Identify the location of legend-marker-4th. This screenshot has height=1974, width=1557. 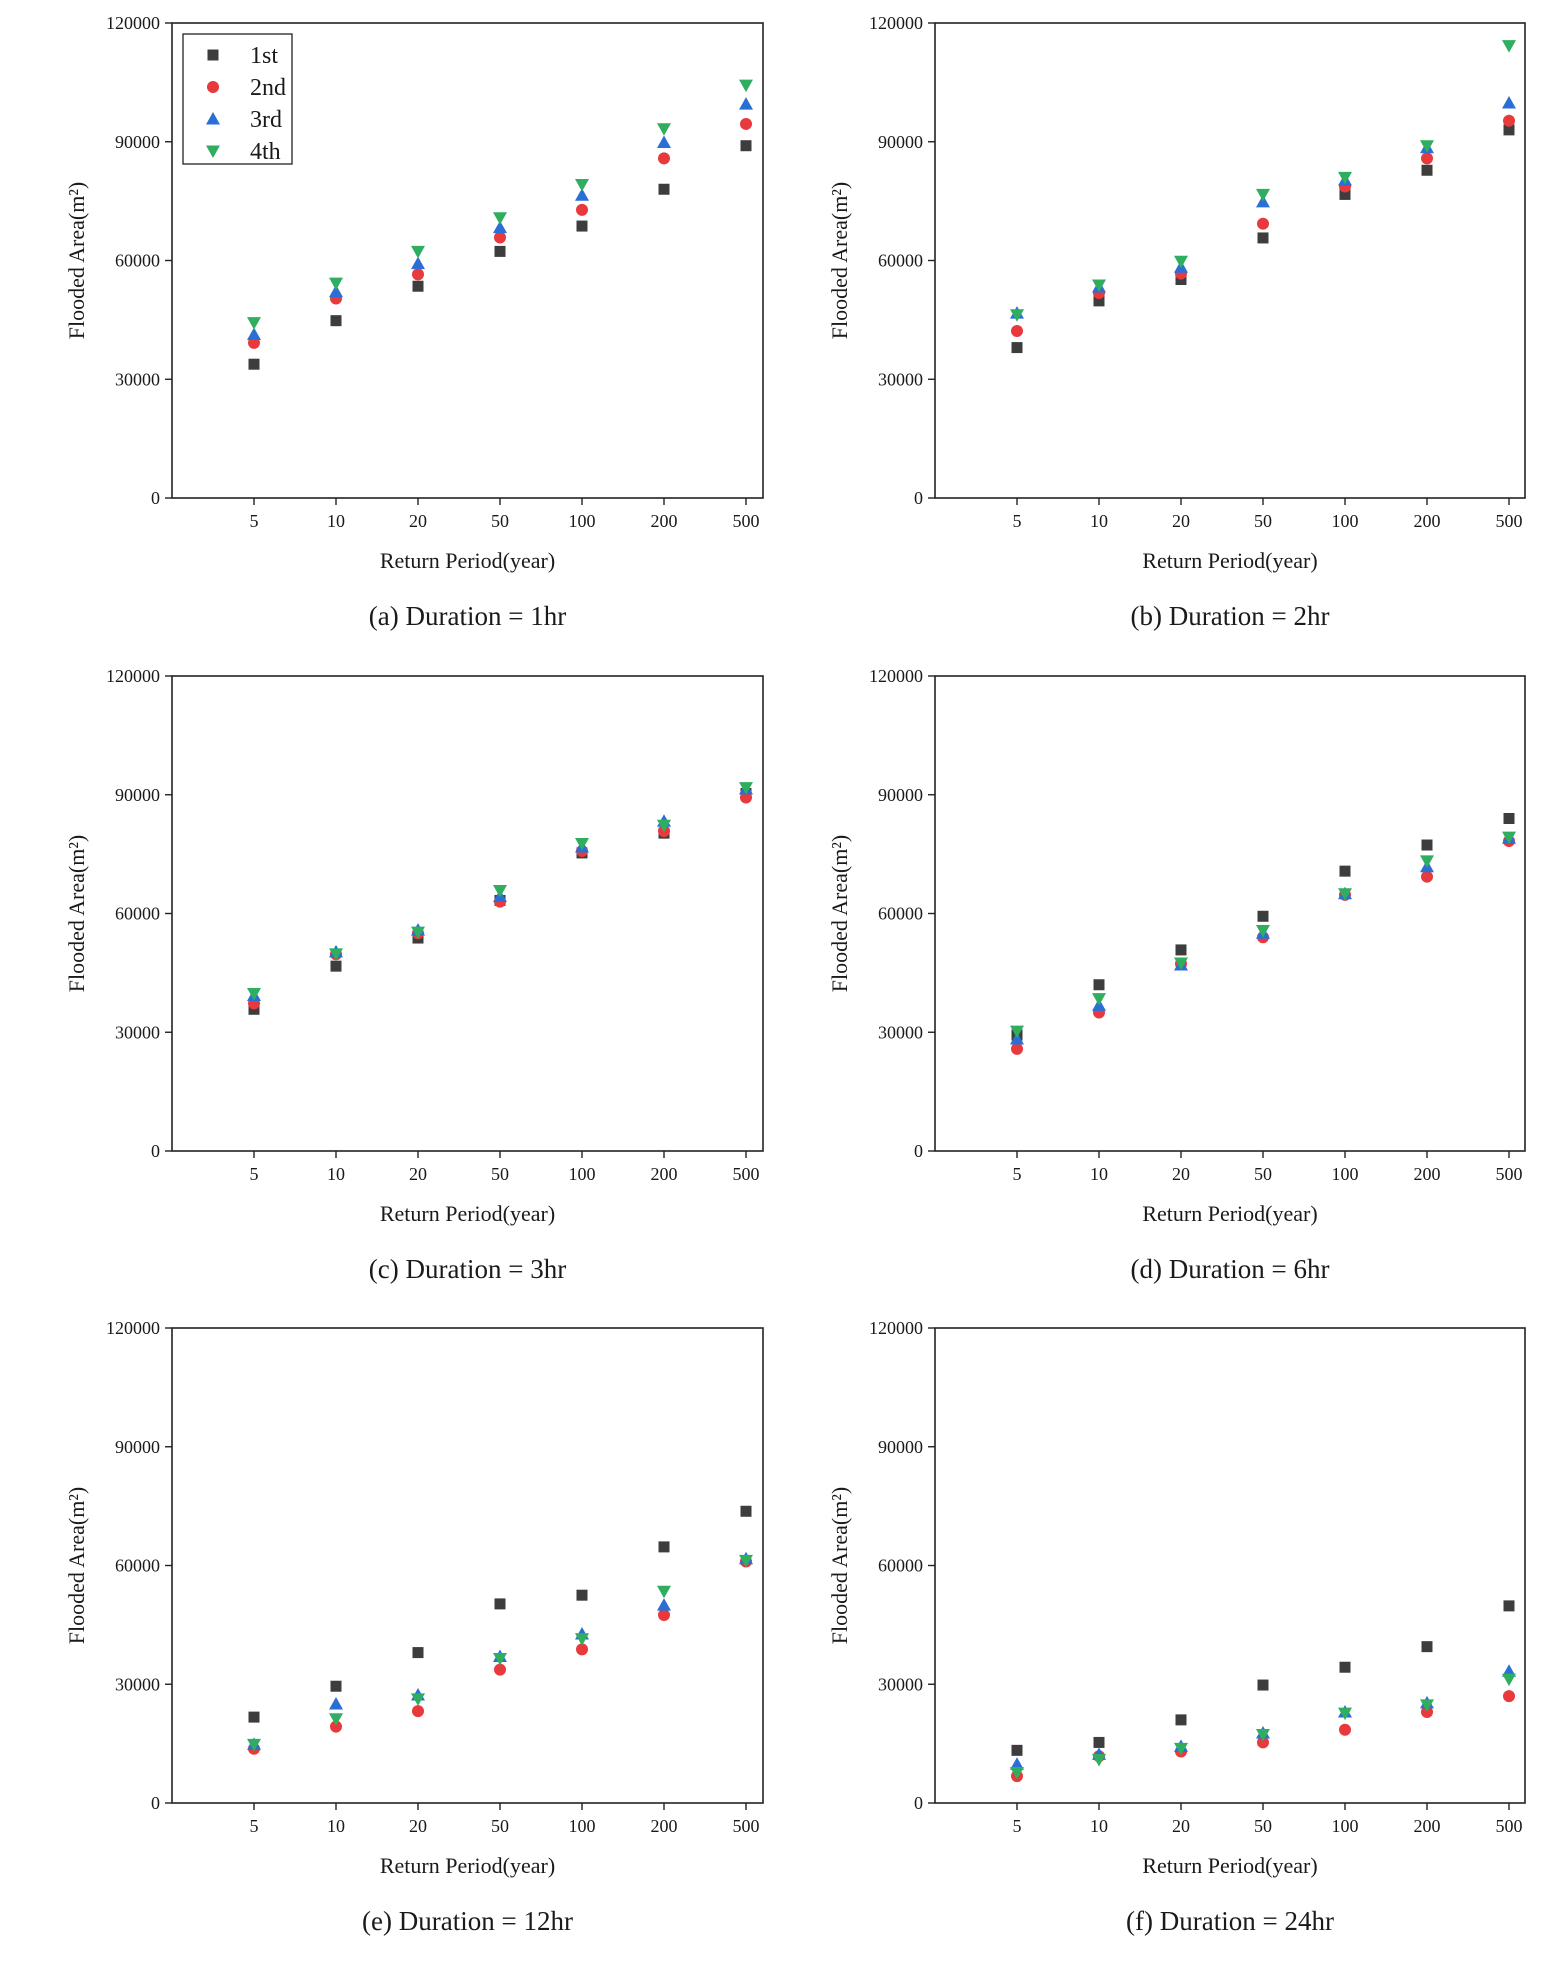
(213, 151).